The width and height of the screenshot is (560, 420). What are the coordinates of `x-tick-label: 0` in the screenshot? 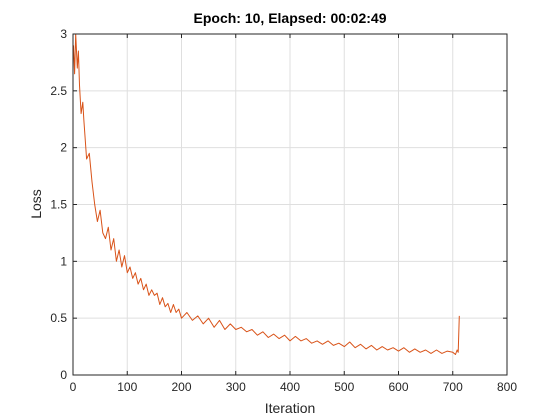 It's located at (73, 387).